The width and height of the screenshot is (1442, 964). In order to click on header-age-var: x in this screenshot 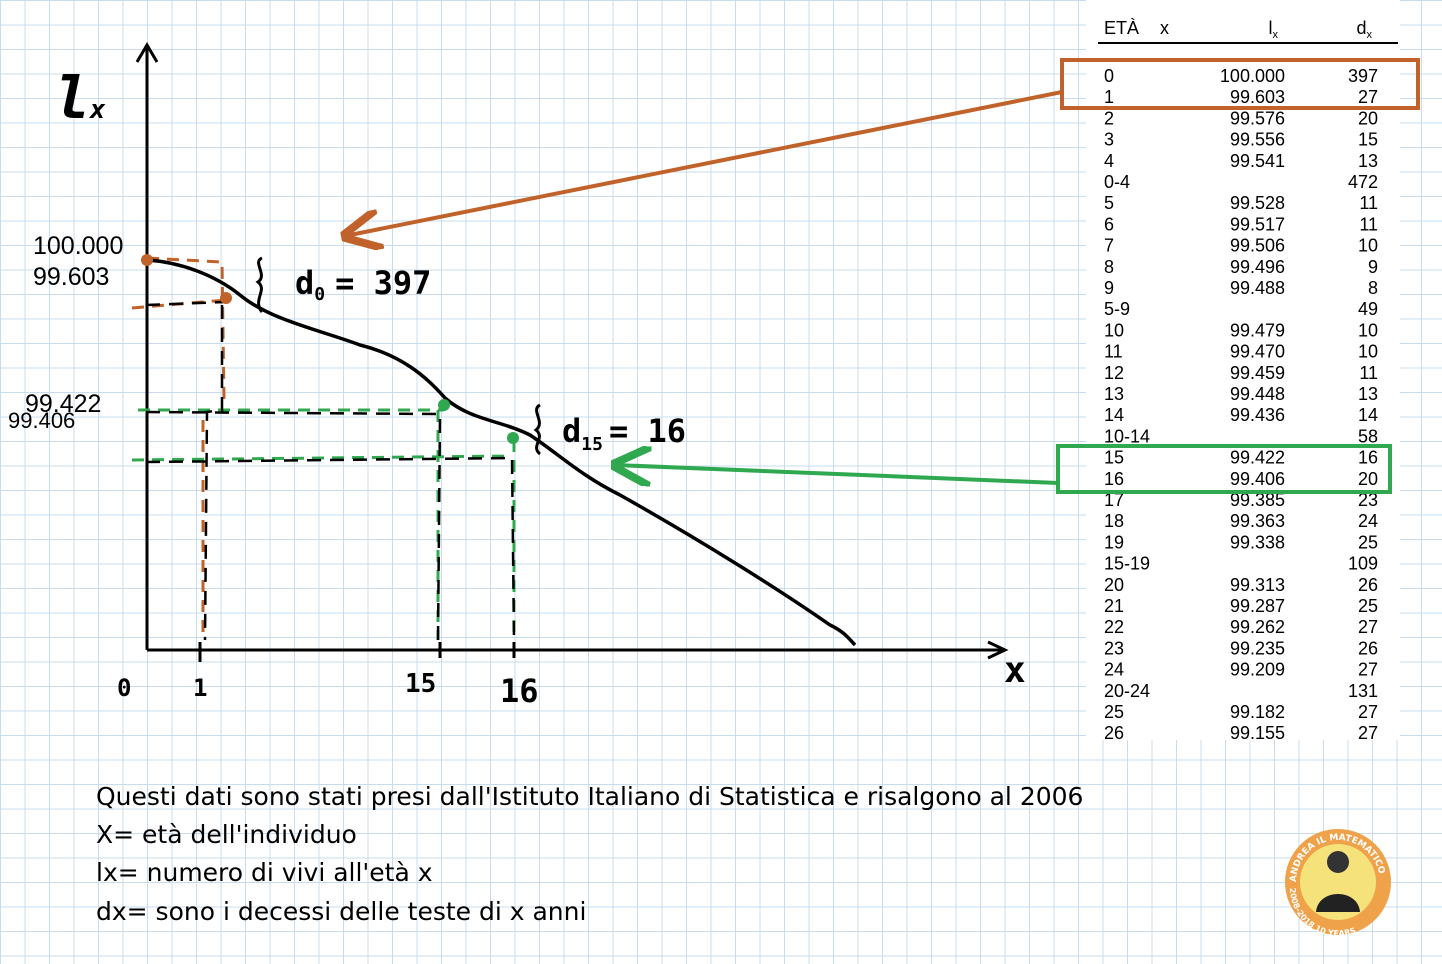, I will do `click(1164, 28)`.